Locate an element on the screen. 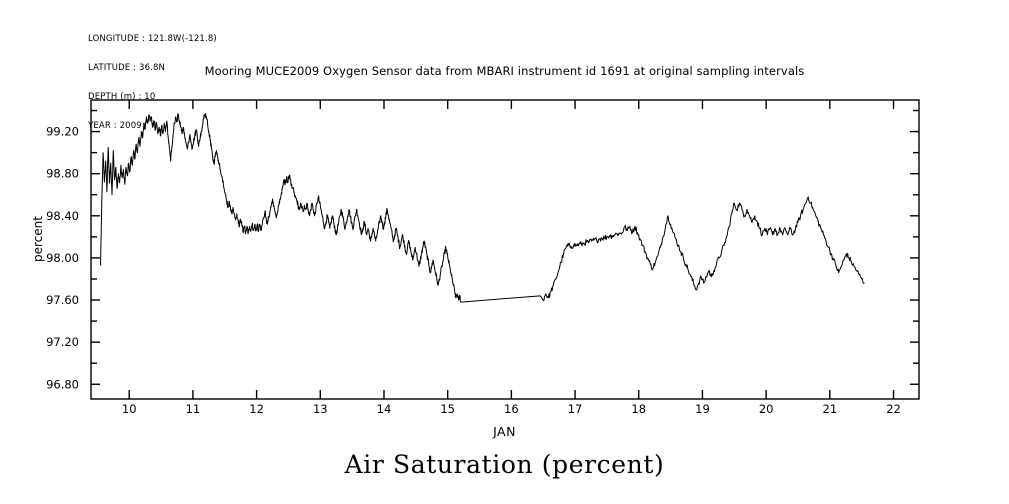 The width and height of the screenshot is (1009, 504). x-tick-label: 22 is located at coordinates (893, 409).